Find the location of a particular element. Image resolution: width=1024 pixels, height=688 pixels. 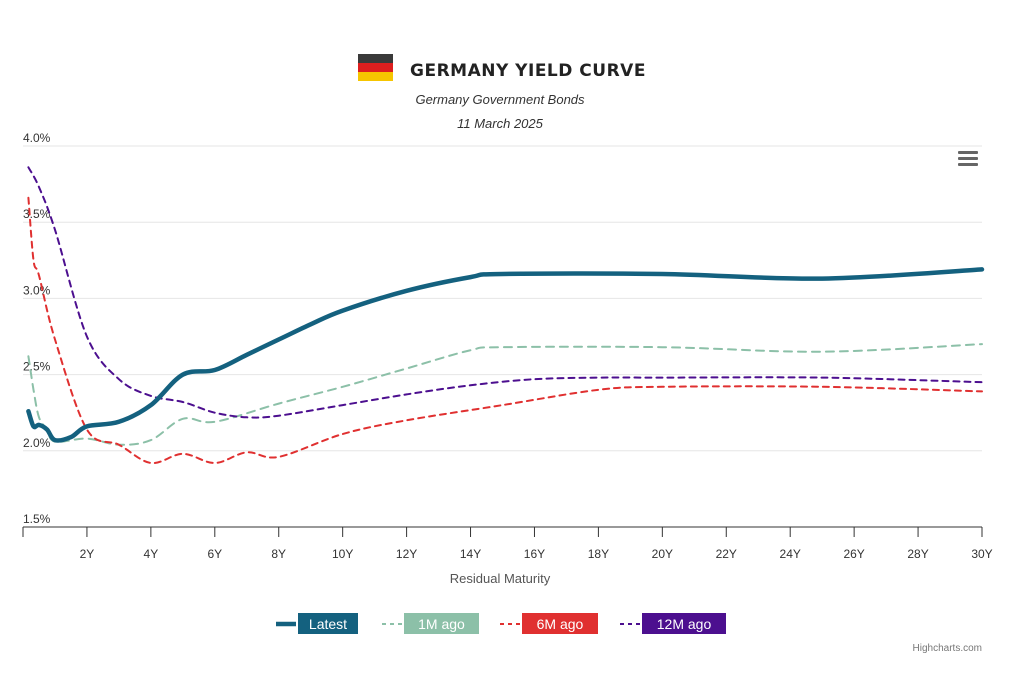

legend-item-latest: Latest is located at coordinates (317, 623).